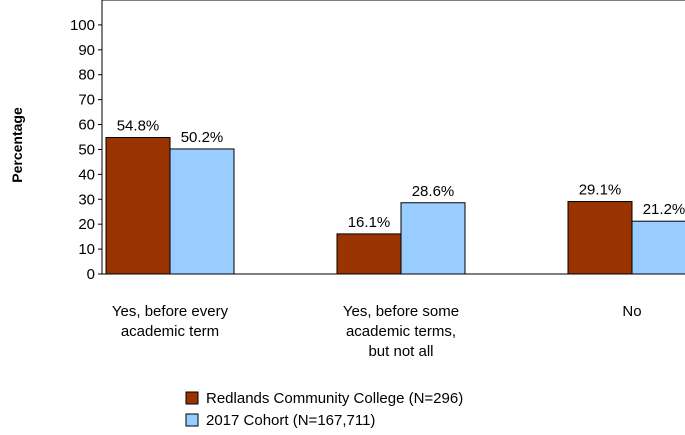 The image size is (685, 435). I want to click on y-tick-label: 10, so click(86, 249).